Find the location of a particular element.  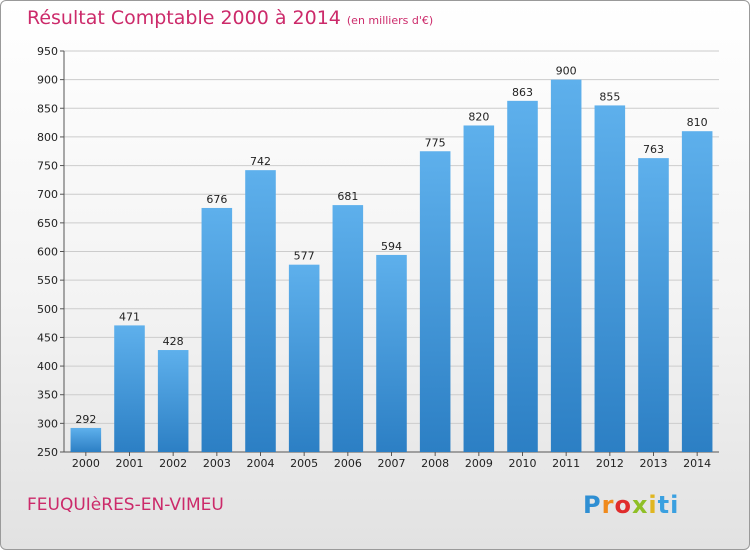

y-tick-label: 700 is located at coordinates (47, 194).